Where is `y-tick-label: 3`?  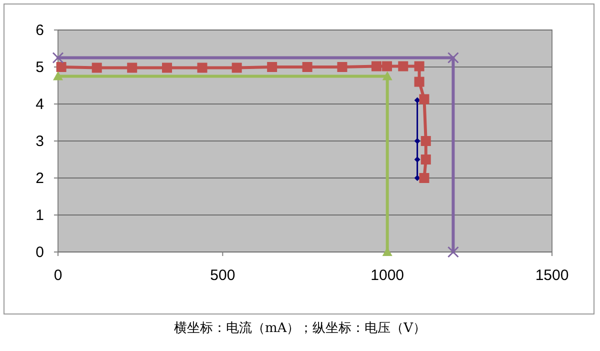
y-tick-label: 3 is located at coordinates (40, 141).